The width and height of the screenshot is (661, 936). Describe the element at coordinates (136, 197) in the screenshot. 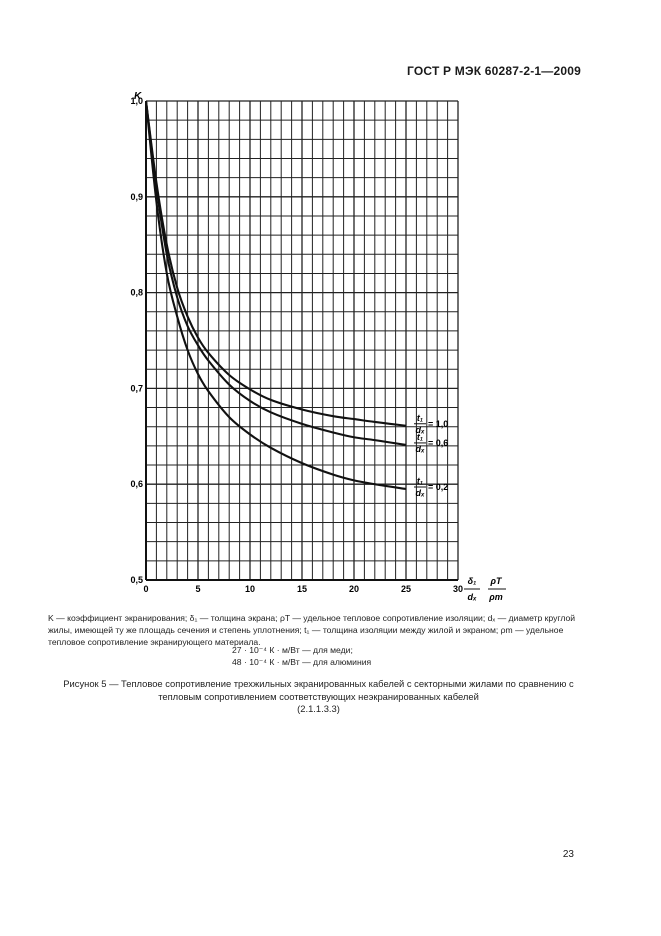

I see `y-tick-label: 0,9` at that location.